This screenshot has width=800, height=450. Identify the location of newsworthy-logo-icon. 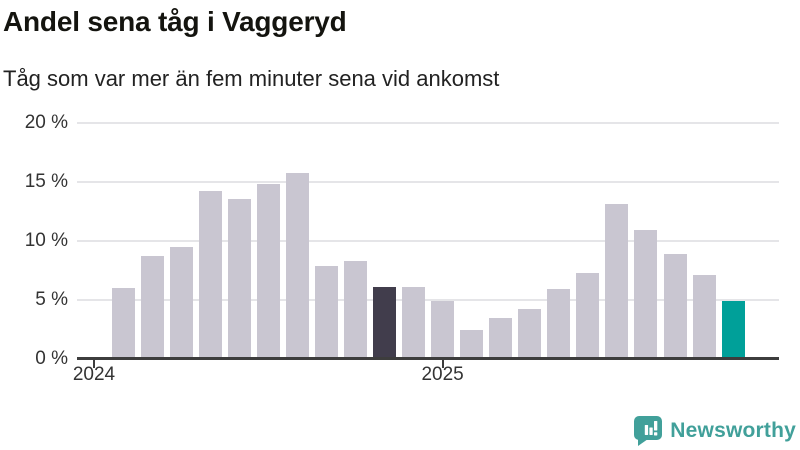
(648, 431).